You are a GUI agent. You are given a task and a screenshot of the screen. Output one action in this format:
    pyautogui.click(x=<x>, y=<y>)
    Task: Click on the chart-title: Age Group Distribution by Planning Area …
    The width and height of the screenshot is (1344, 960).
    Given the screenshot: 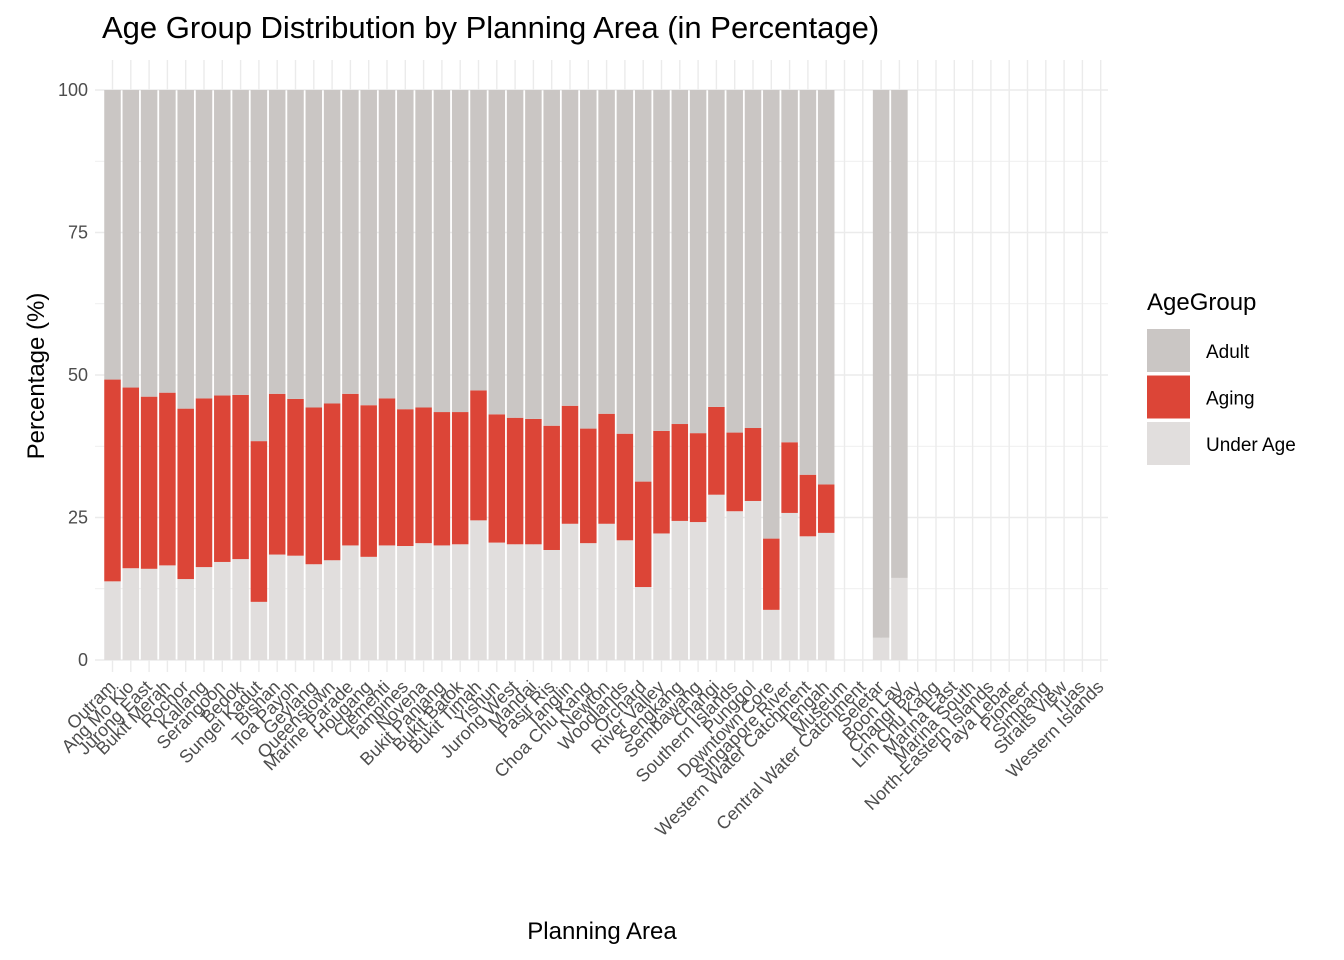 What is the action you would take?
    pyautogui.click(x=491, y=27)
    